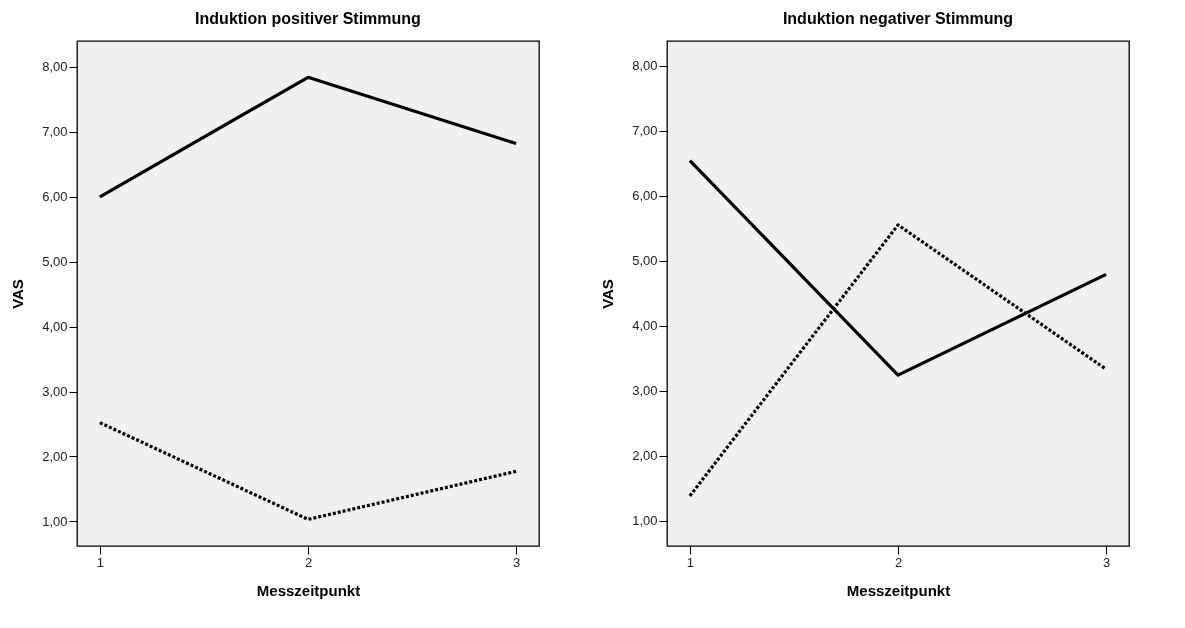 The height and width of the screenshot is (628, 1185). I want to click on chart-title: Induktion negativer Stimmung, so click(898, 18).